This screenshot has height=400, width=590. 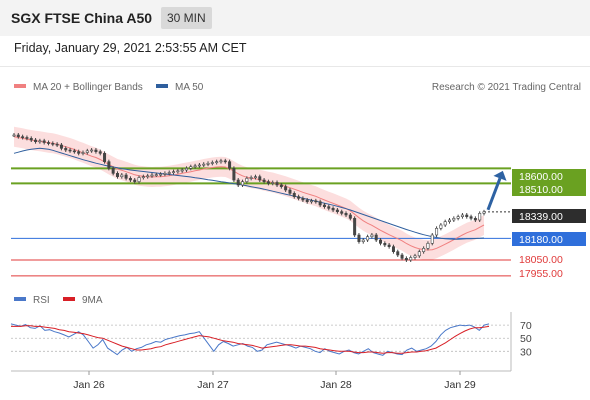 I want to click on last-label-box, so click(x=549, y=216).